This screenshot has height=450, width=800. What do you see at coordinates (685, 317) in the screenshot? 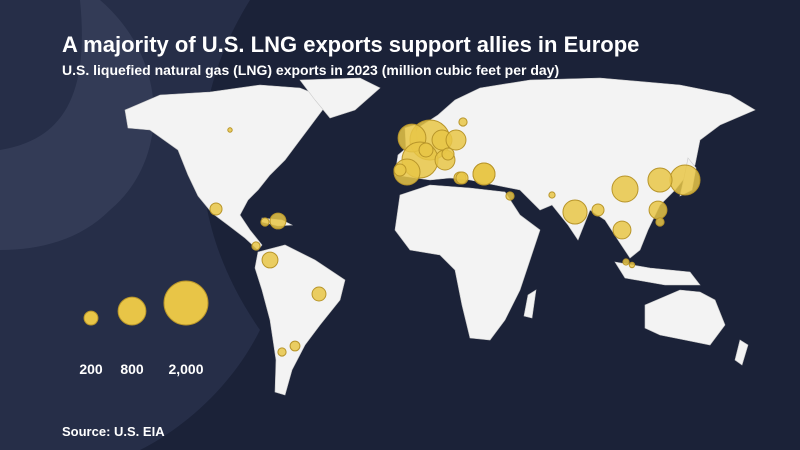
I see `australia` at bounding box center [685, 317].